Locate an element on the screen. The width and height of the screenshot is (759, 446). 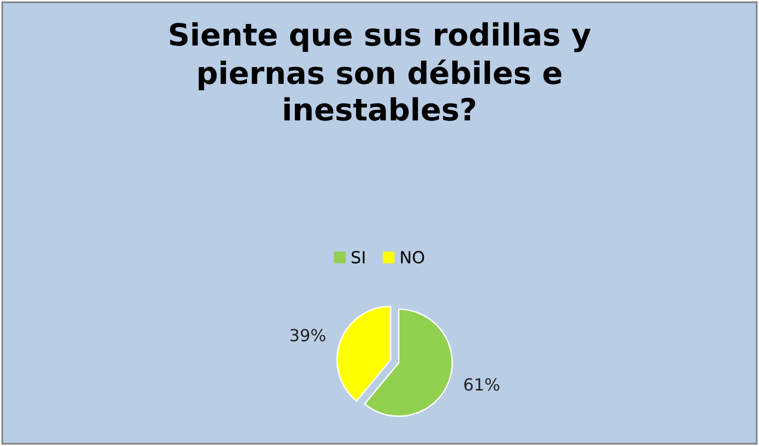
data-label: 39% is located at coordinates (308, 335).